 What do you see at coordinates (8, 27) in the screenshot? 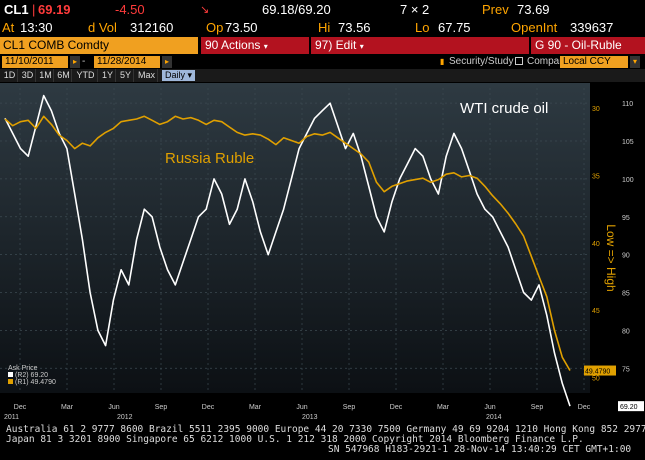
I see `at-label: At` at bounding box center [8, 27].